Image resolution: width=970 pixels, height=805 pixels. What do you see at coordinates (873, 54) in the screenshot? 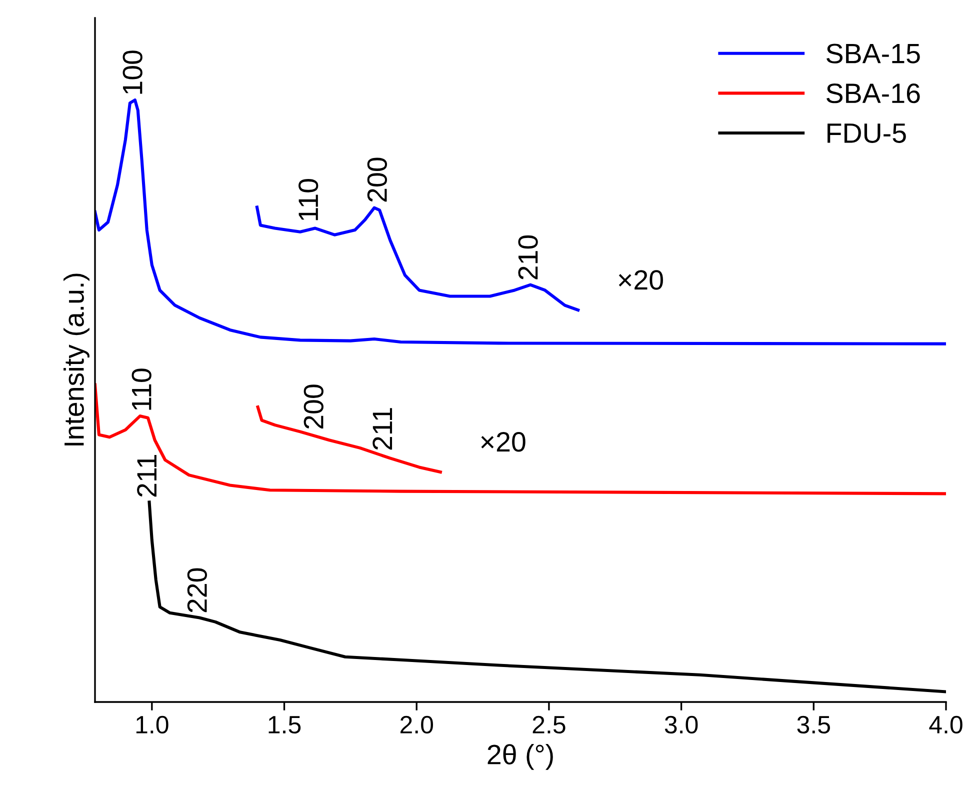
I see `legend-label: SBA-15` at bounding box center [873, 54].